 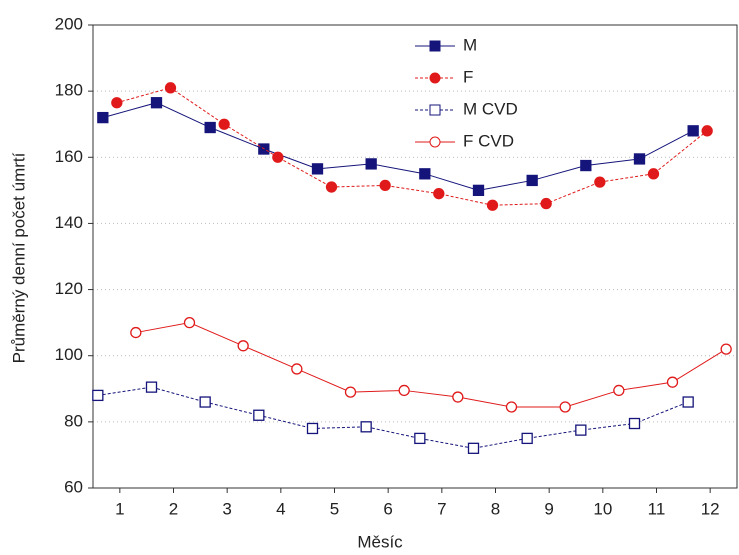 What do you see at coordinates (73, 420) in the screenshot?
I see `y-tick-label: 80` at bounding box center [73, 420].